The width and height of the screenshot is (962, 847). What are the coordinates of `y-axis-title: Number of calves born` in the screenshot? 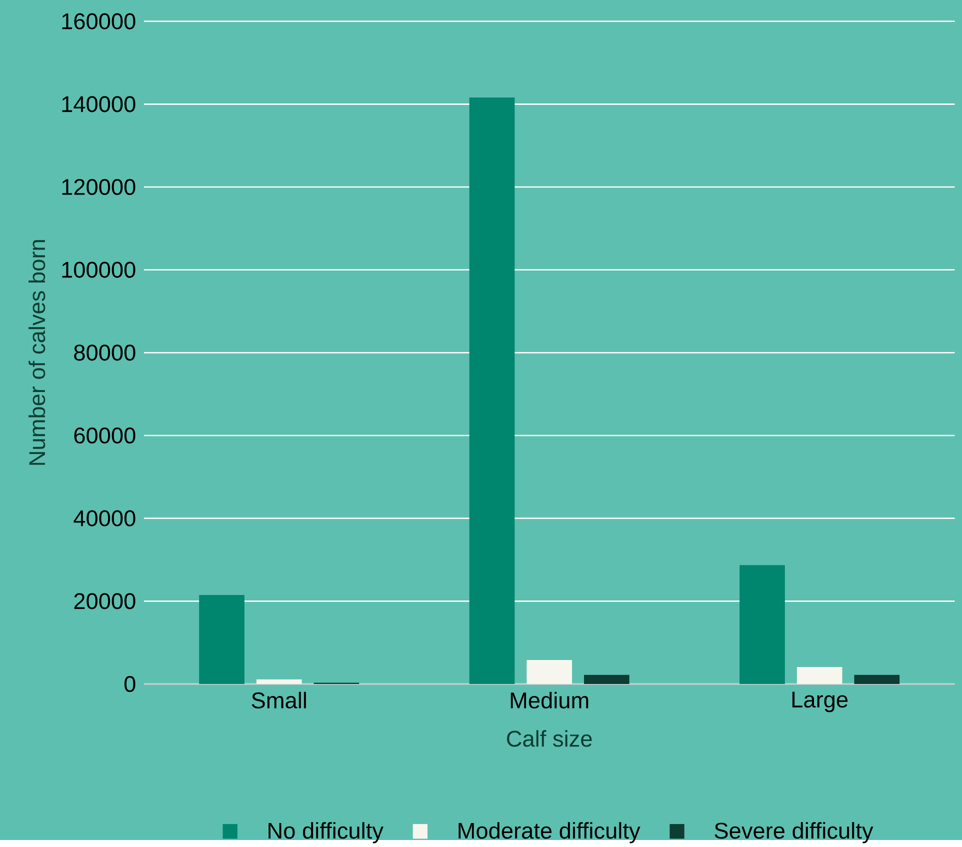 It's located at (37, 352).